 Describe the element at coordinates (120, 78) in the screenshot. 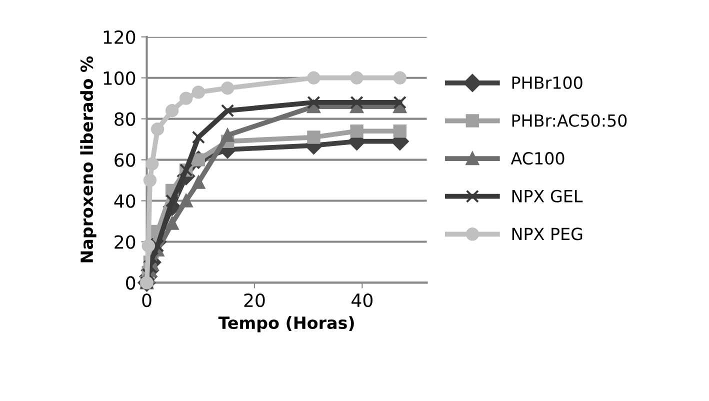

I see `y-tick-label: 100` at that location.